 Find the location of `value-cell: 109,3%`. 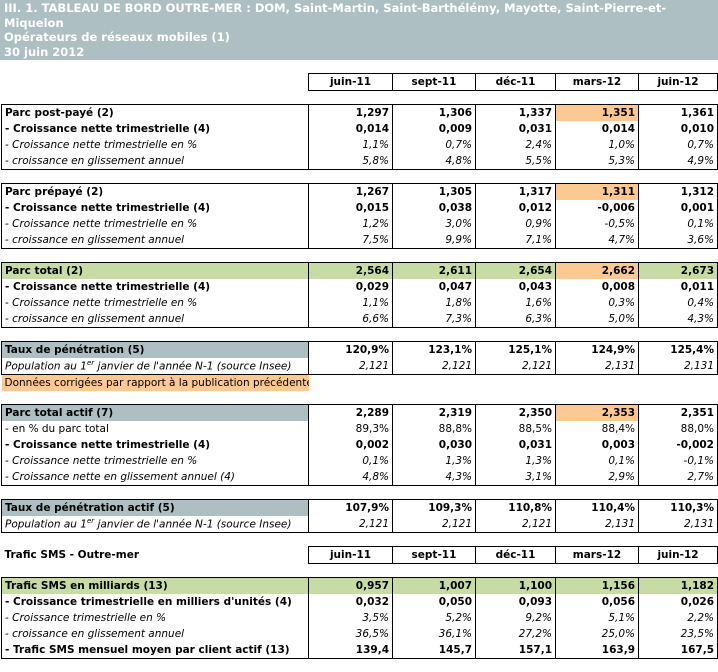

value-cell: 109,3% is located at coordinates (434, 507).